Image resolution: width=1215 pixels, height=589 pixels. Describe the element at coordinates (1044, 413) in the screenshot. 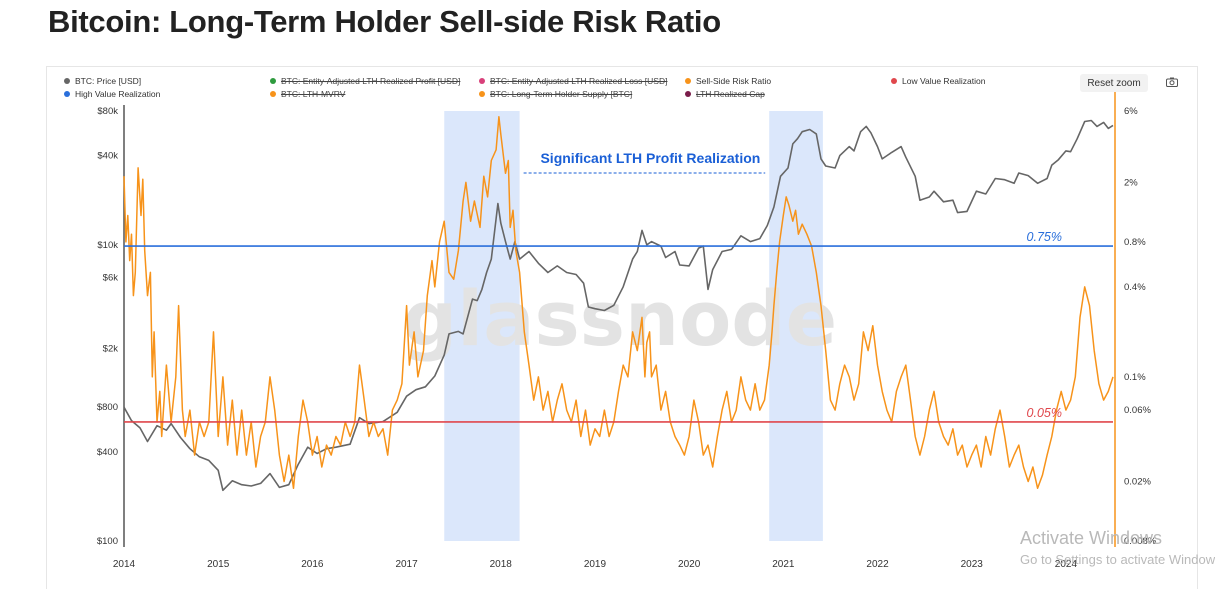

I see `low-value-threshold-label: 0.05%` at that location.